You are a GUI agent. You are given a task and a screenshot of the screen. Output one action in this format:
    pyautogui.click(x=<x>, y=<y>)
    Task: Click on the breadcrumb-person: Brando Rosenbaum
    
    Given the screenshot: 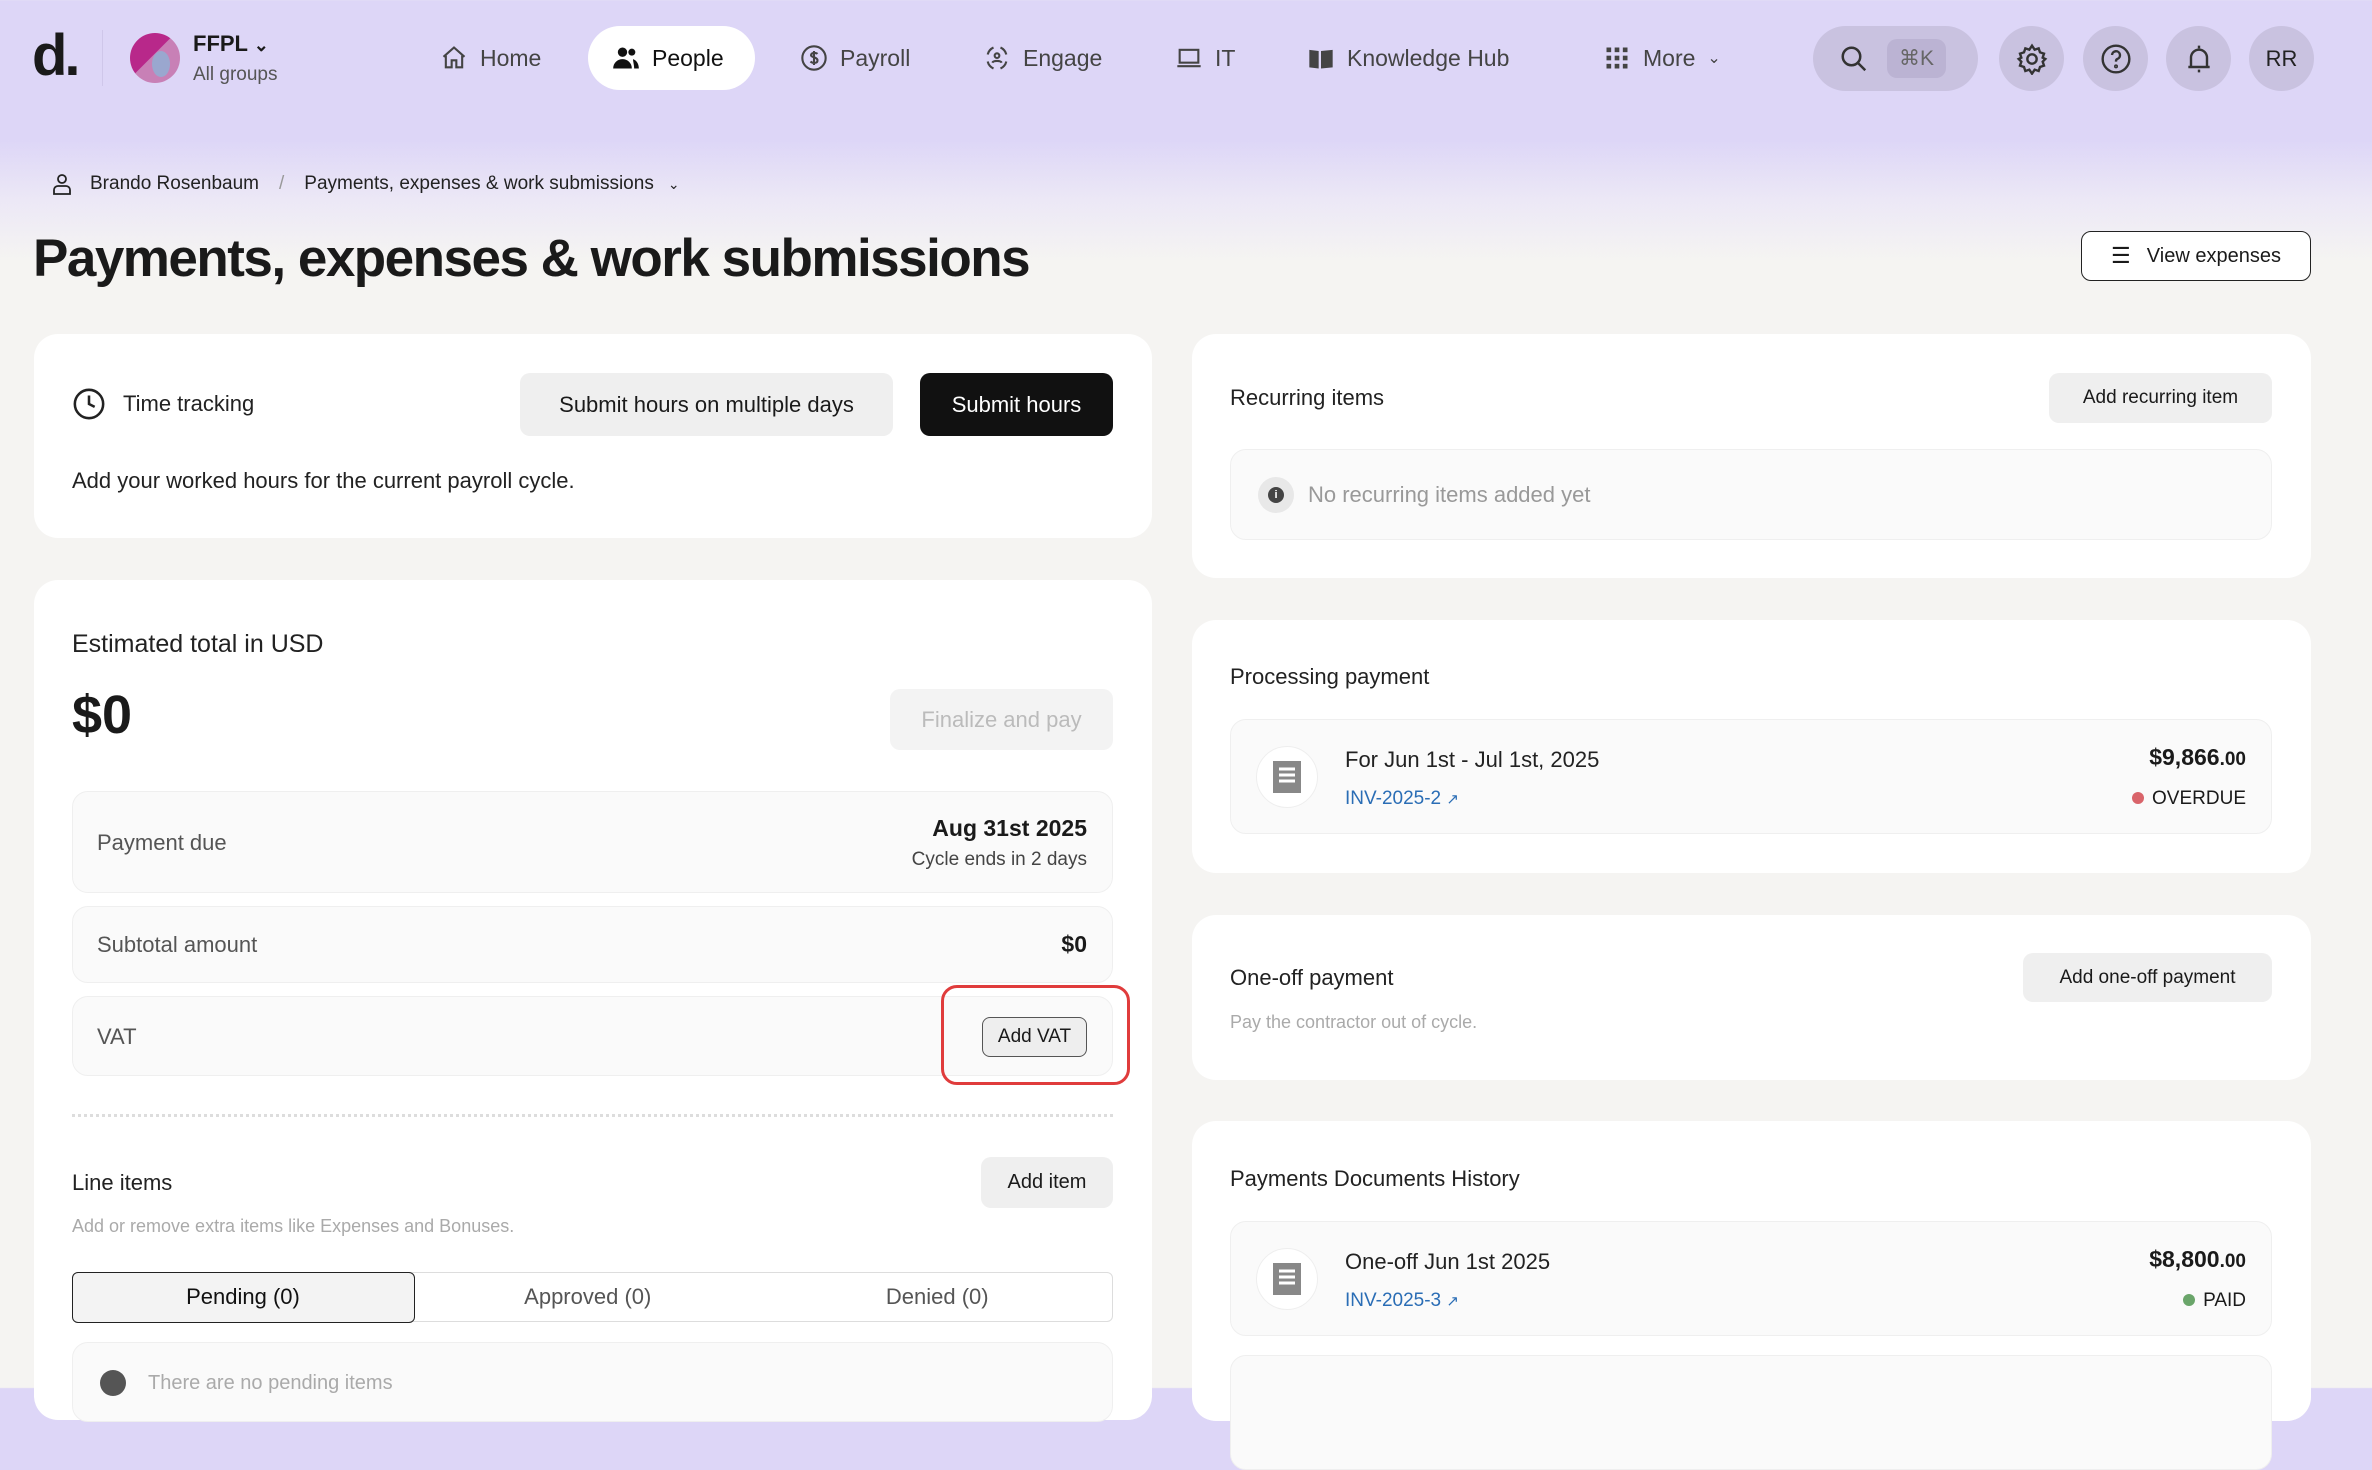 What is the action you would take?
    pyautogui.click(x=174, y=183)
    